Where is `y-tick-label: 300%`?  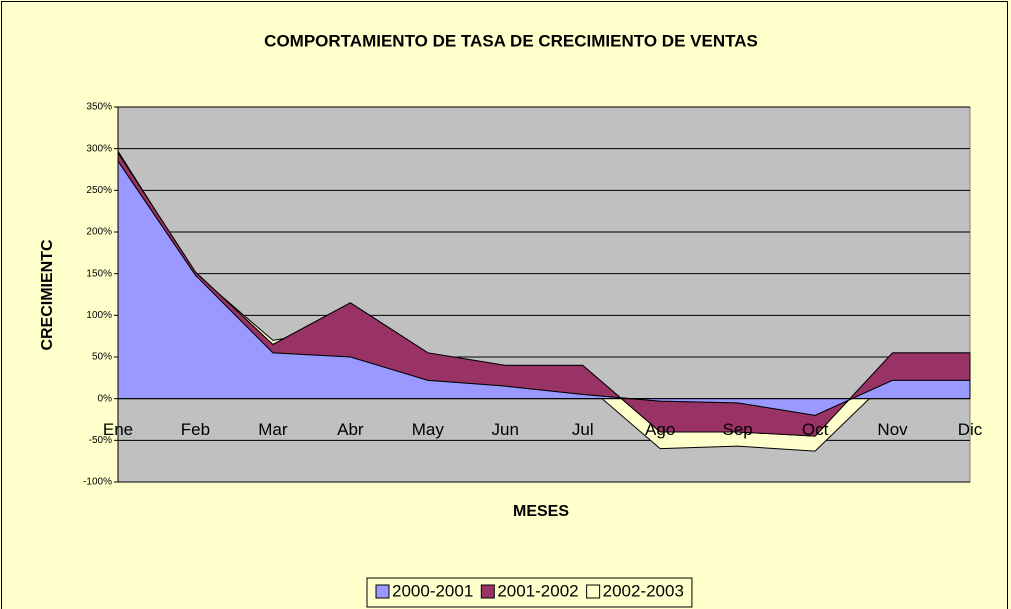
y-tick-label: 300% is located at coordinates (99, 148).